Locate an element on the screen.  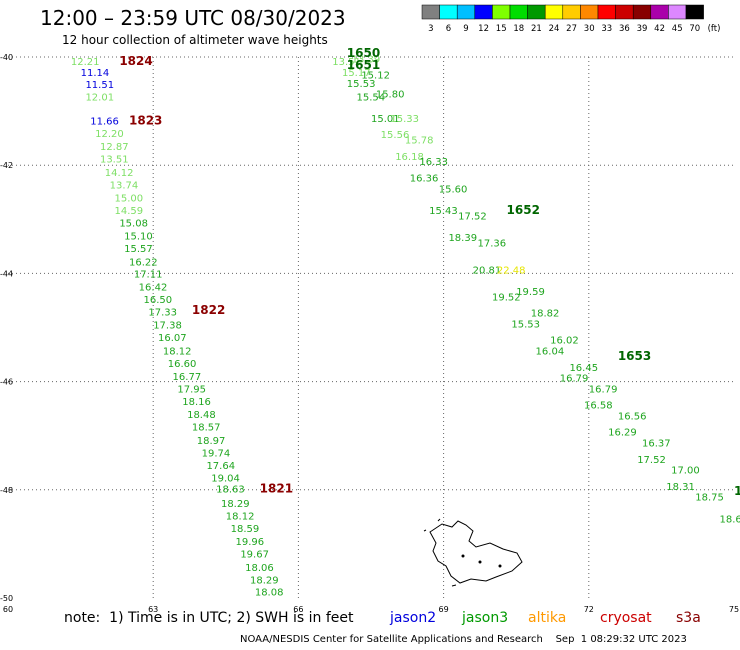
x-tick-label: 63 is located at coordinates (153, 609).